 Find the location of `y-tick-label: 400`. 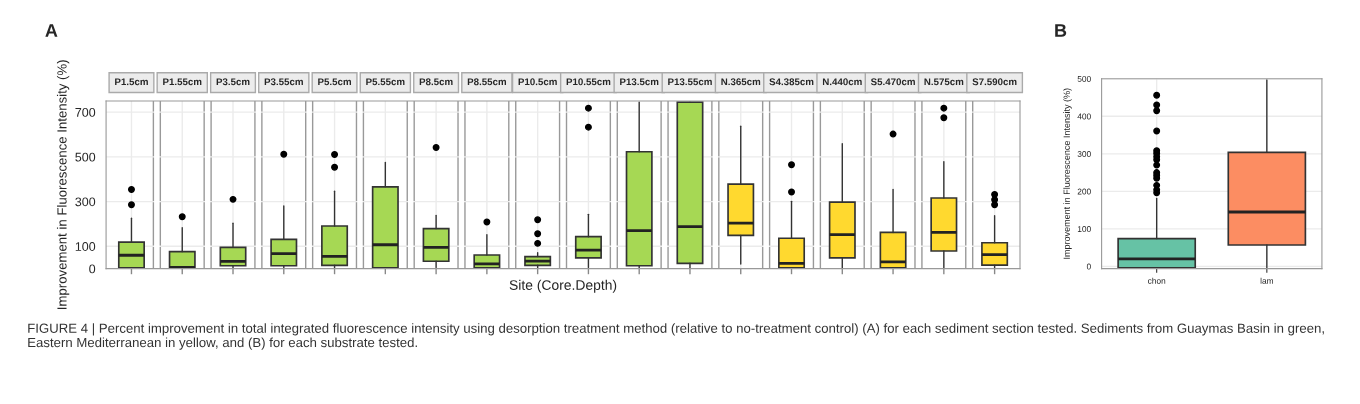

y-tick-label: 400 is located at coordinates (1084, 116).